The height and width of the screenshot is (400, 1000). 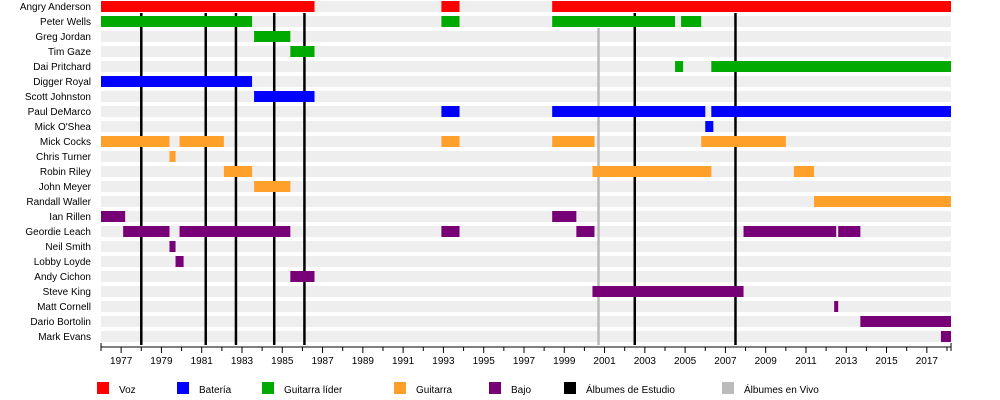 I want to click on member-label: Angry Anderson, so click(x=55, y=7).